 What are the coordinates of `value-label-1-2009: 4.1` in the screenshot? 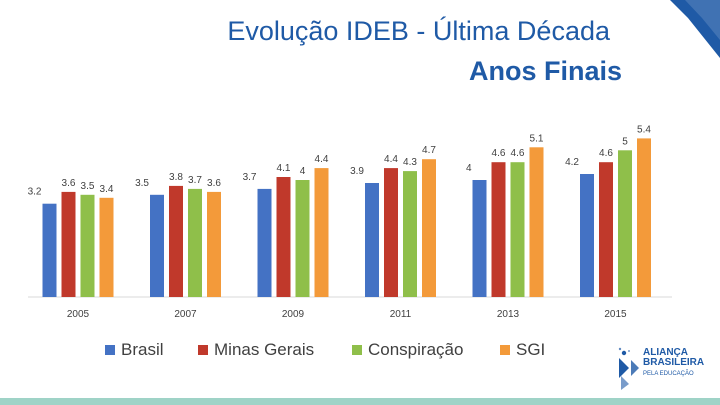 It's located at (284, 168).